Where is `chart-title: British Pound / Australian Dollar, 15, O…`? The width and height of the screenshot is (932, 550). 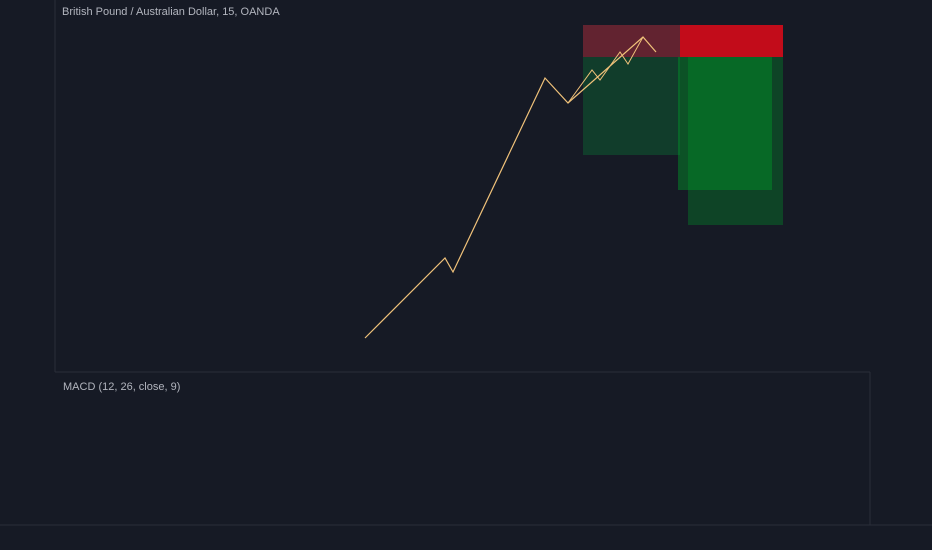
chart-title: British Pound / Australian Dollar, 15, O… is located at coordinates (171, 12).